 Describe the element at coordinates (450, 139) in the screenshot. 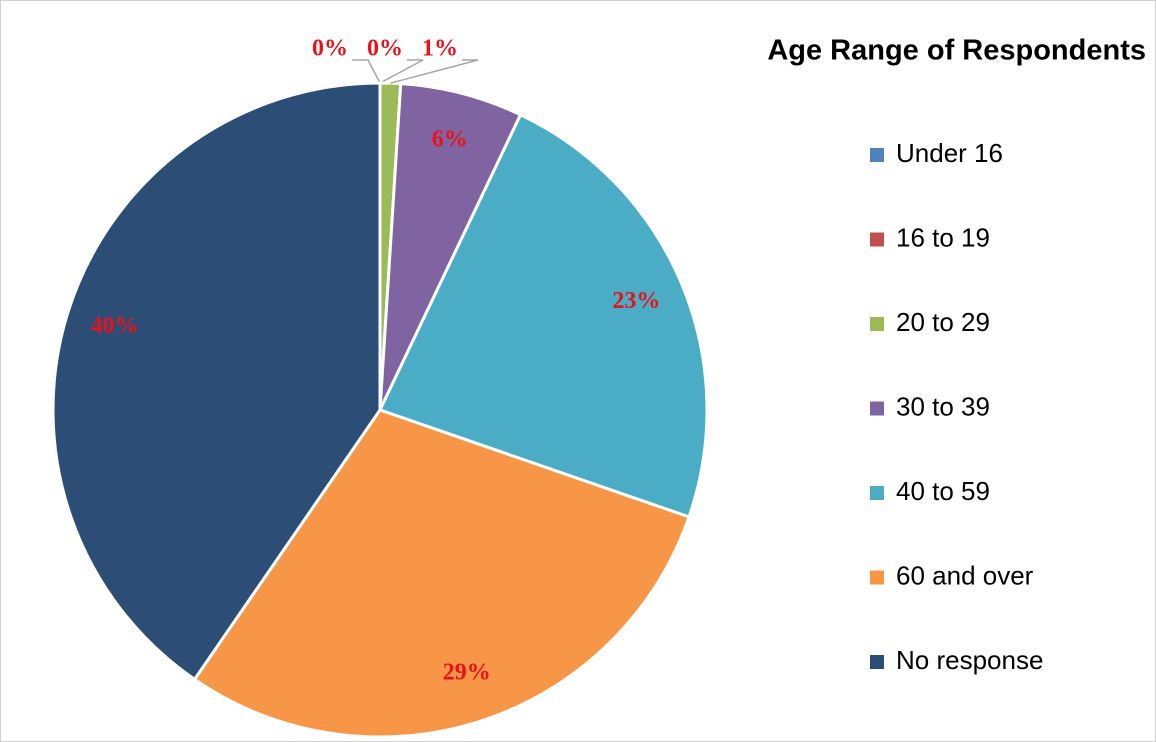

I see `data-label: 6%` at that location.